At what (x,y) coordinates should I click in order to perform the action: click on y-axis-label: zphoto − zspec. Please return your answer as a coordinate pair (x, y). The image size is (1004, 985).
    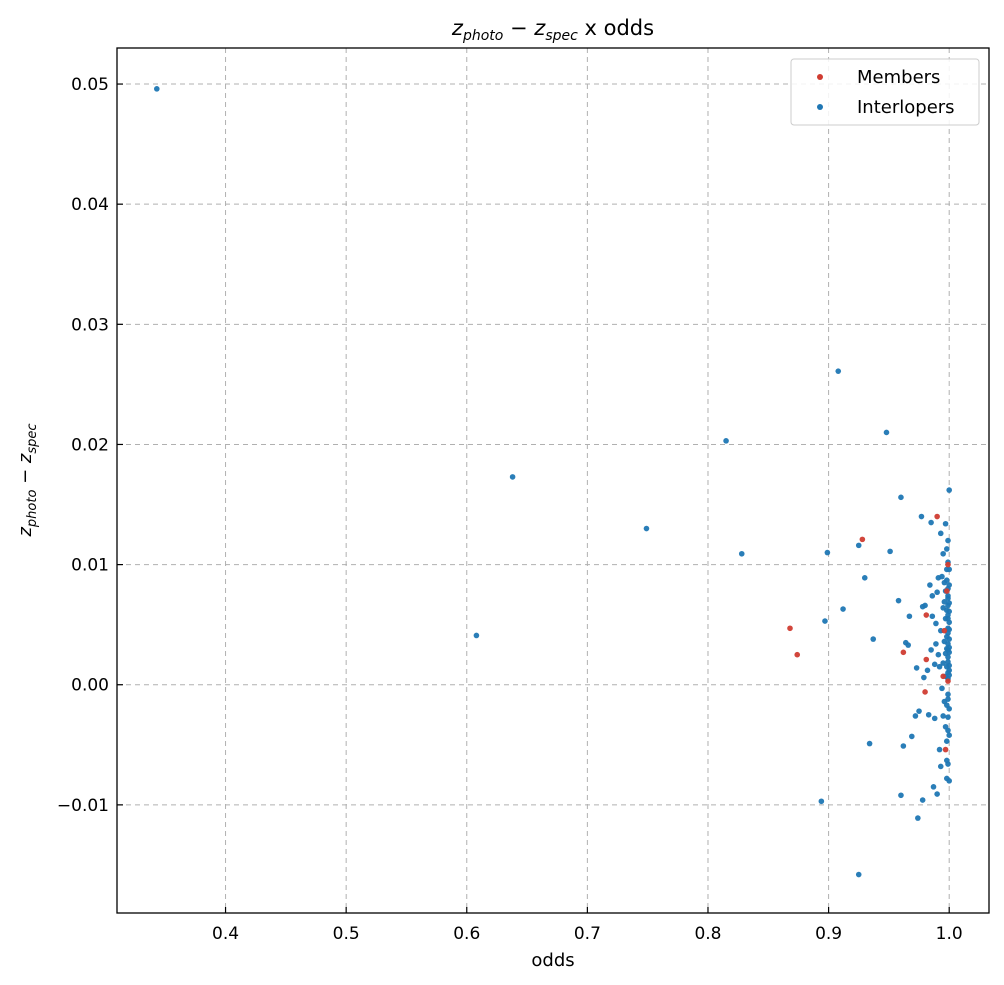
    Looking at the image, I should click on (27, 480).